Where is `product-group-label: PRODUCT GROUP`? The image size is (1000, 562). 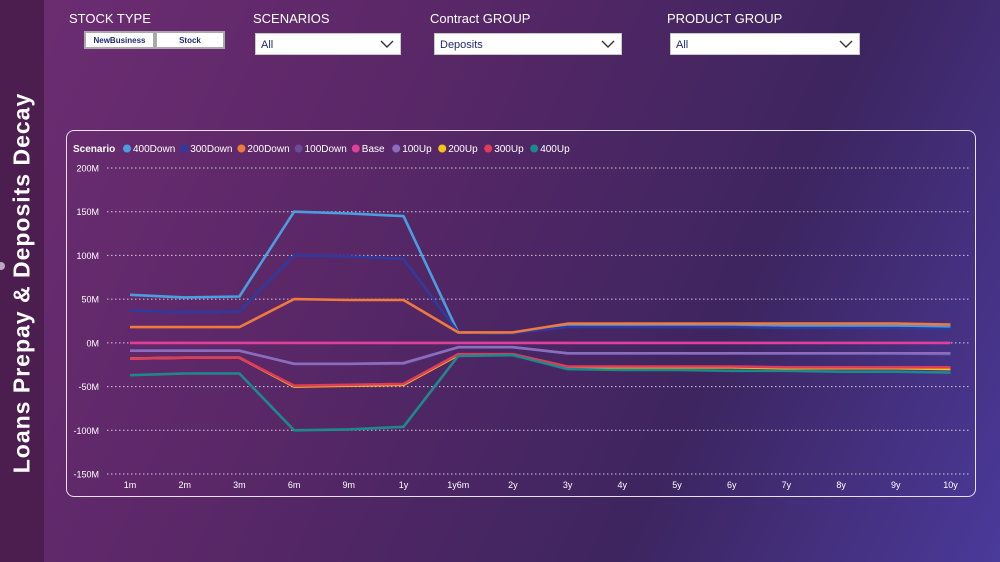
product-group-label: PRODUCT GROUP is located at coordinates (725, 18).